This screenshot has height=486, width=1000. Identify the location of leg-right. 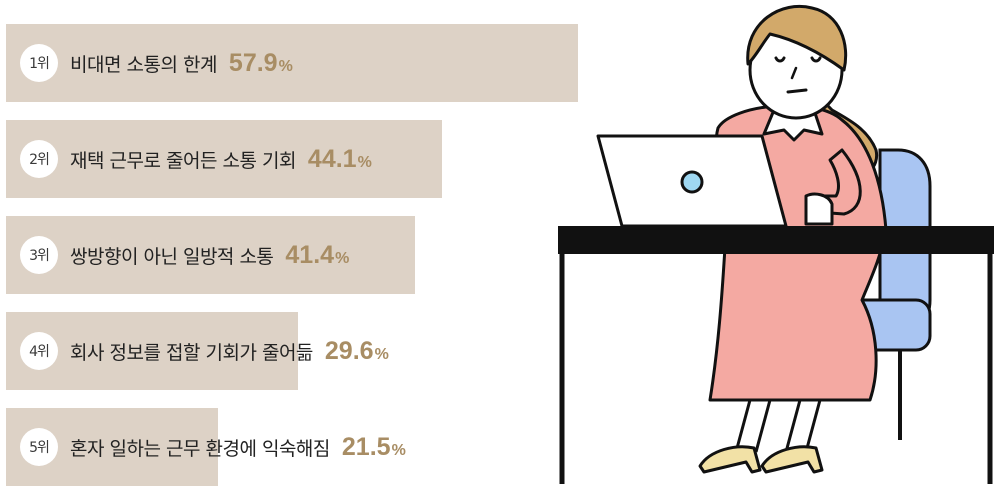
(793, 426).